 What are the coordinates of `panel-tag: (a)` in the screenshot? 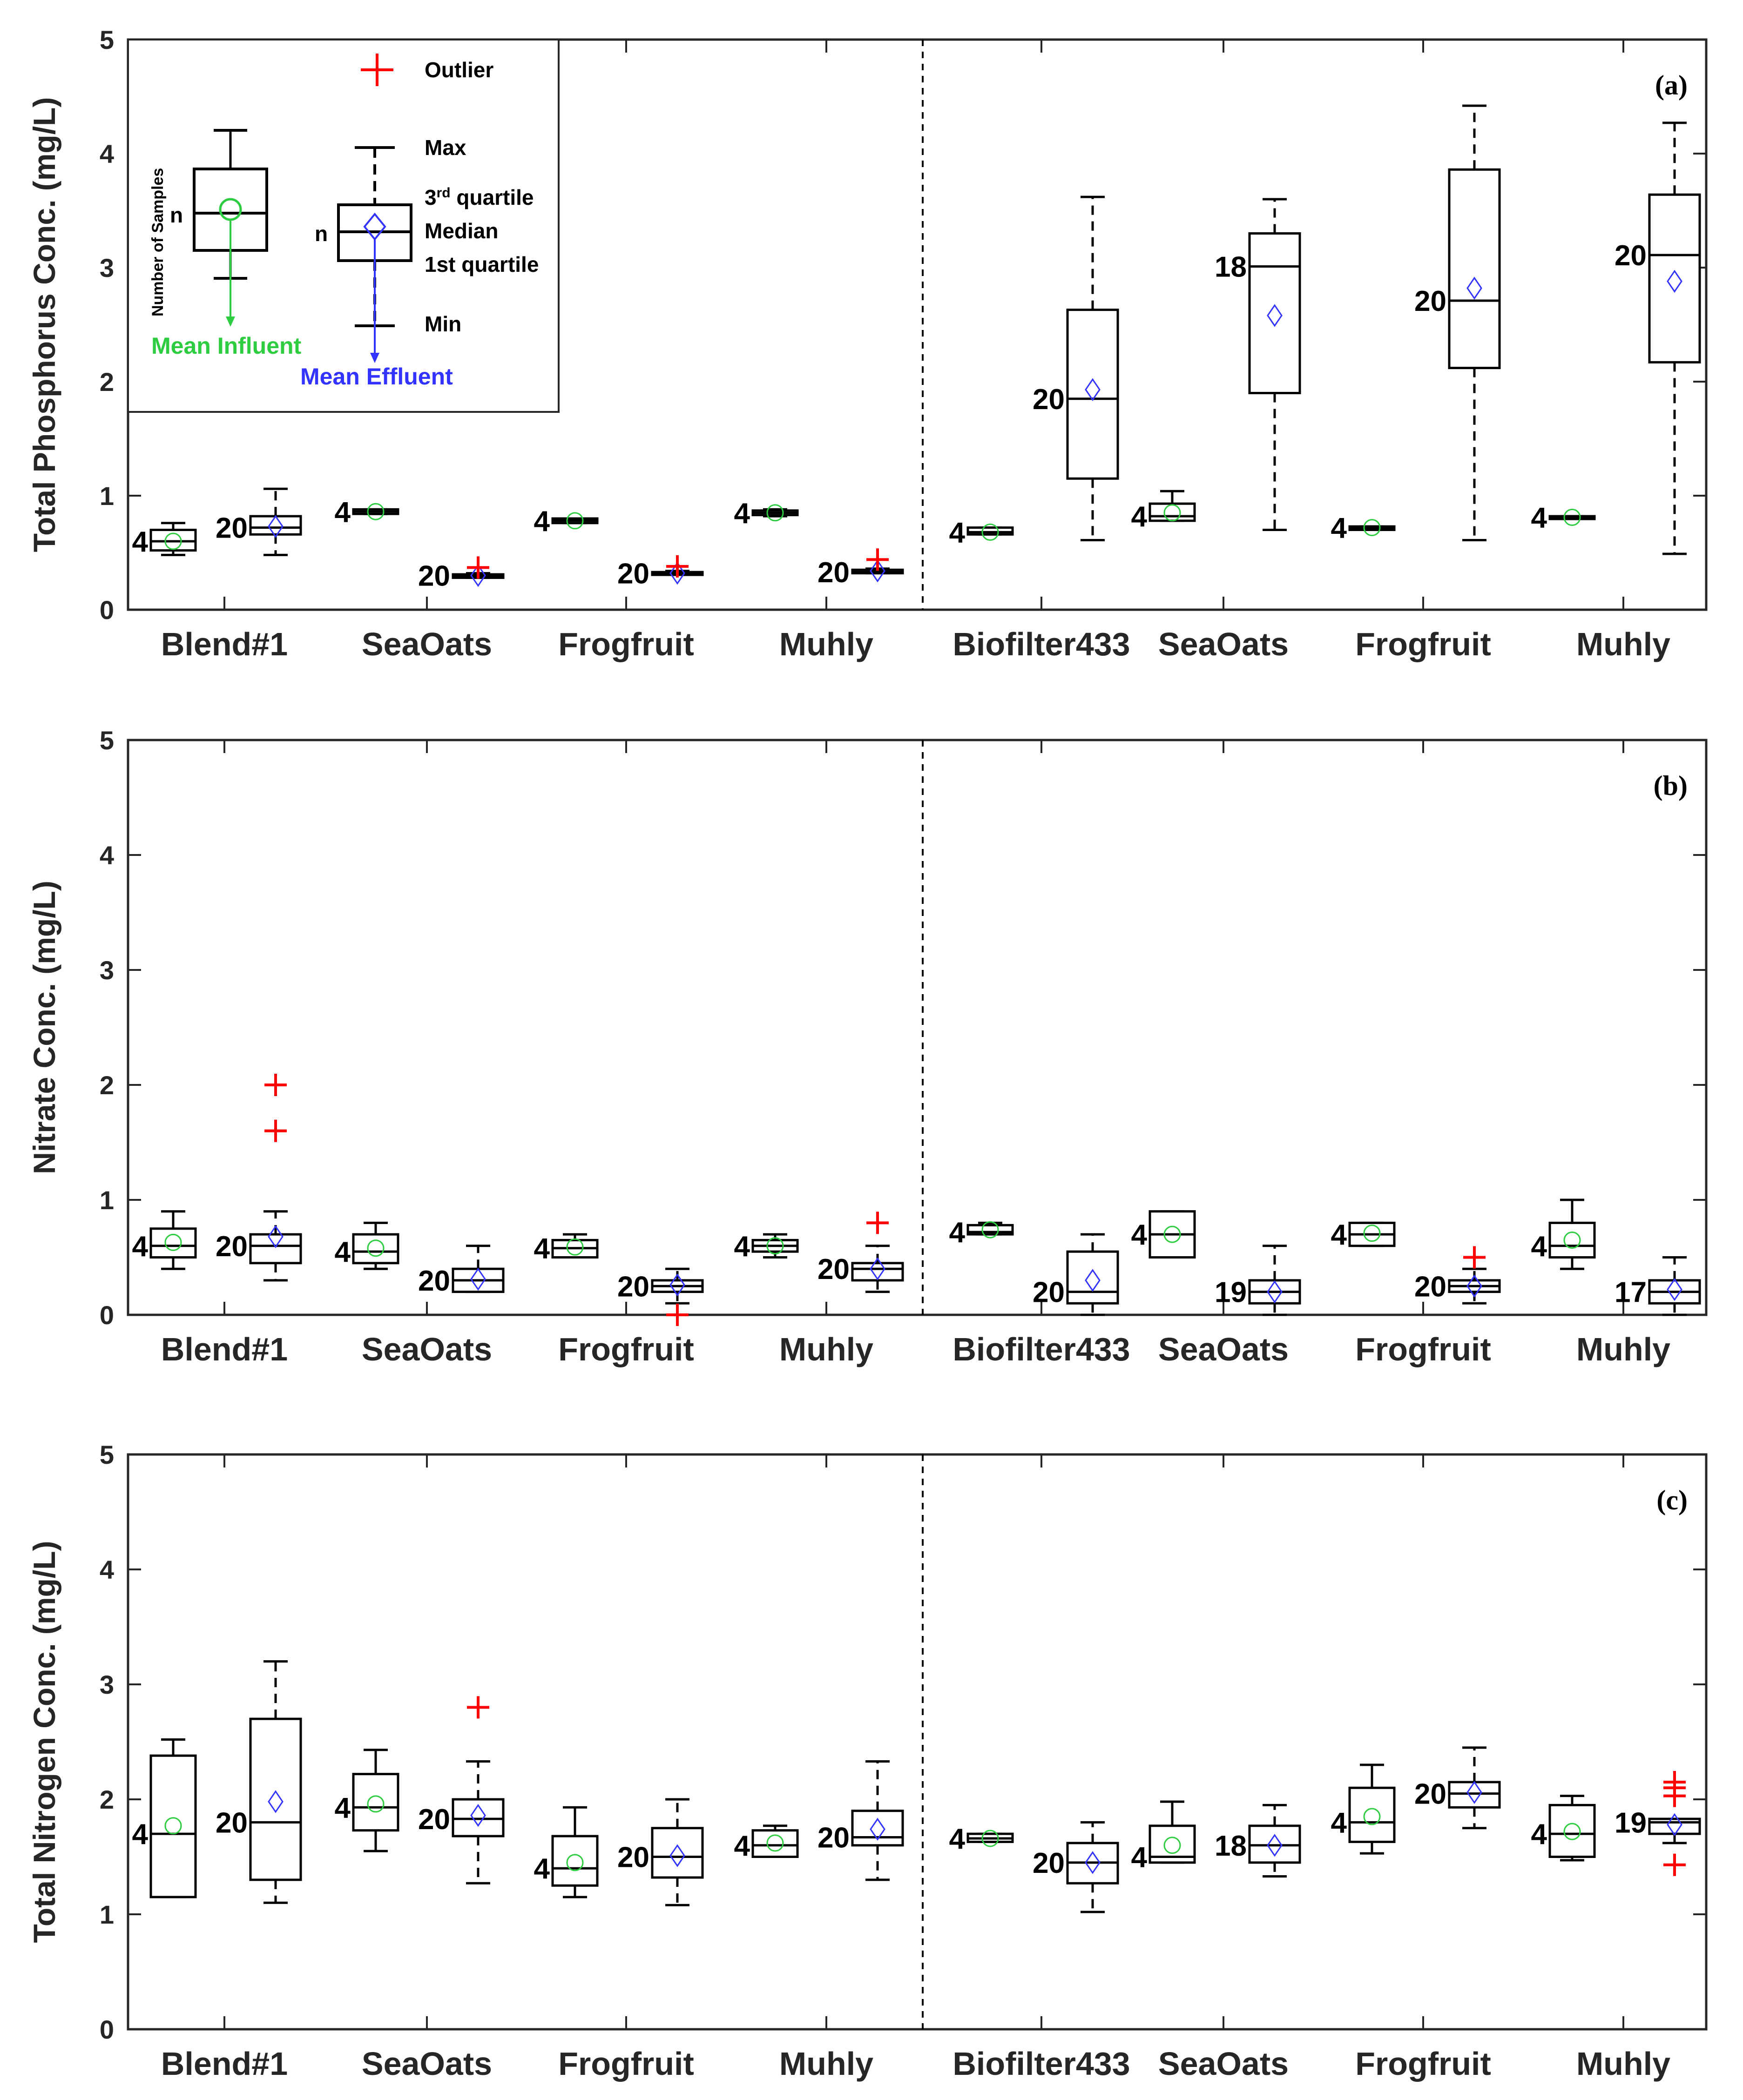 It's located at (1671, 85).